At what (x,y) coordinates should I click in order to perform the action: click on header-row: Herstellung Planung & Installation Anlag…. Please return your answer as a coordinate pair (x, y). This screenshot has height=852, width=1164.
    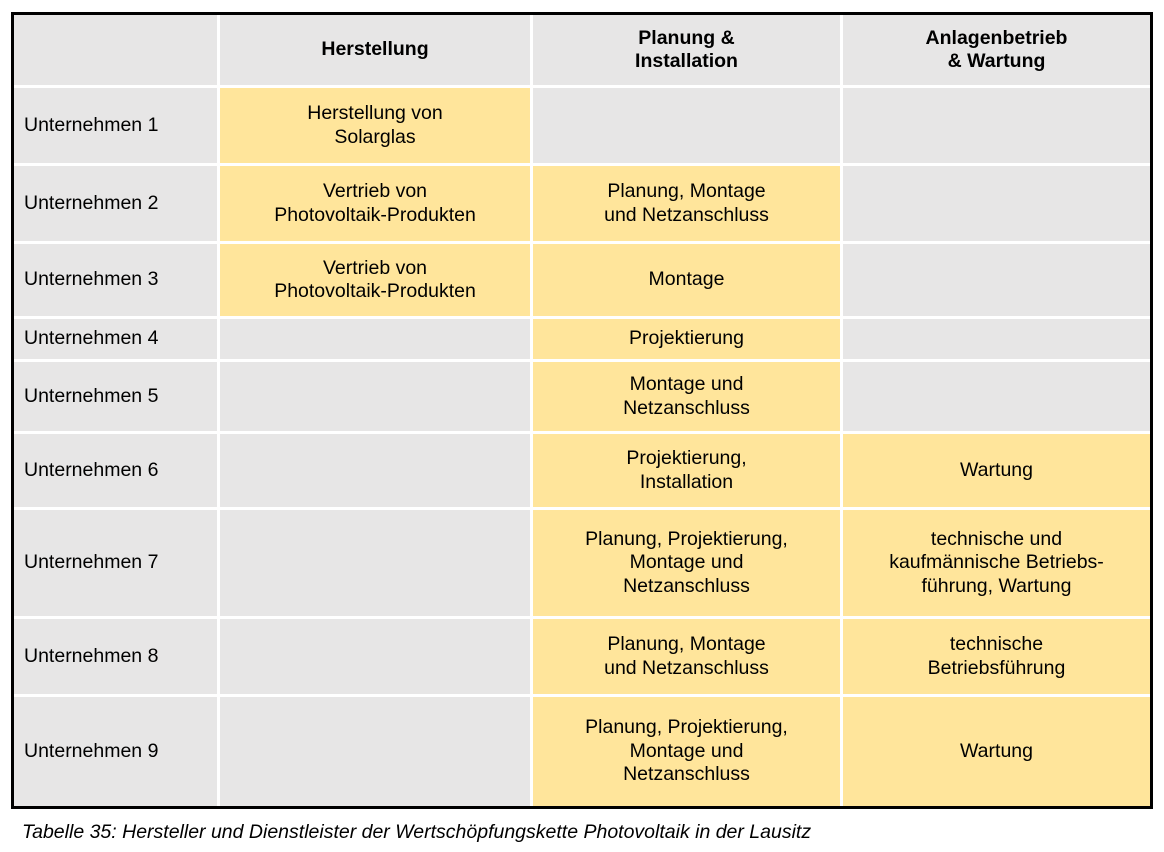
    Looking at the image, I should click on (582, 50).